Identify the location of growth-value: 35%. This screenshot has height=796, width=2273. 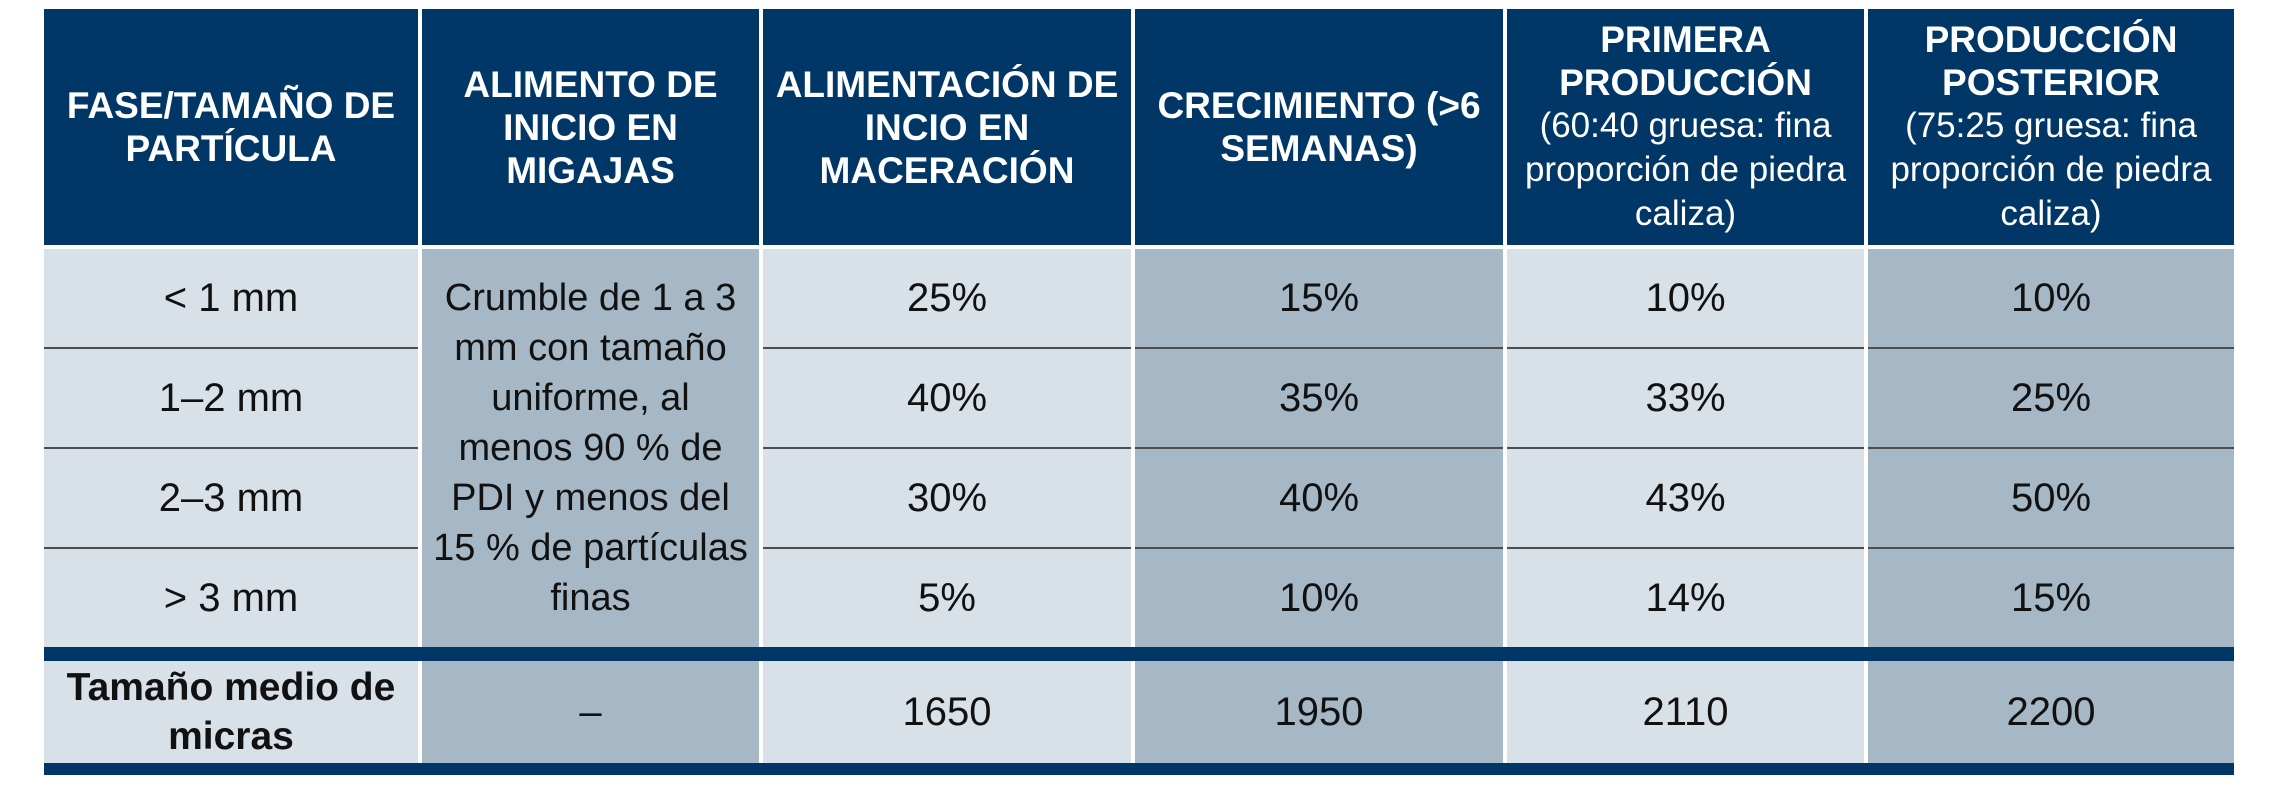
(1319, 397).